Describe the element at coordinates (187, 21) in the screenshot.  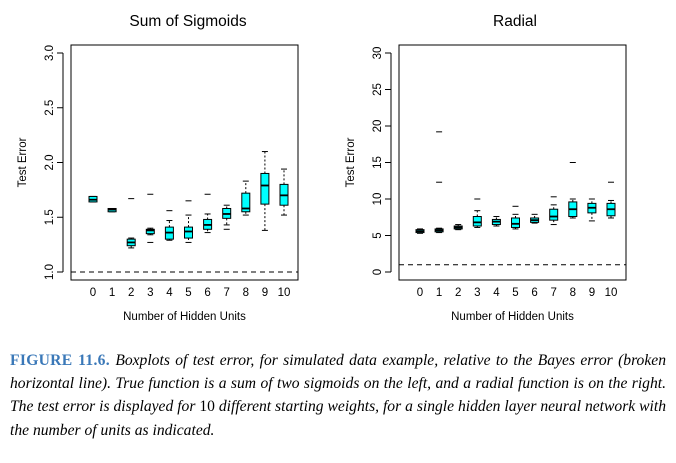
I see `chart-title: Sum of Sigmoids` at that location.